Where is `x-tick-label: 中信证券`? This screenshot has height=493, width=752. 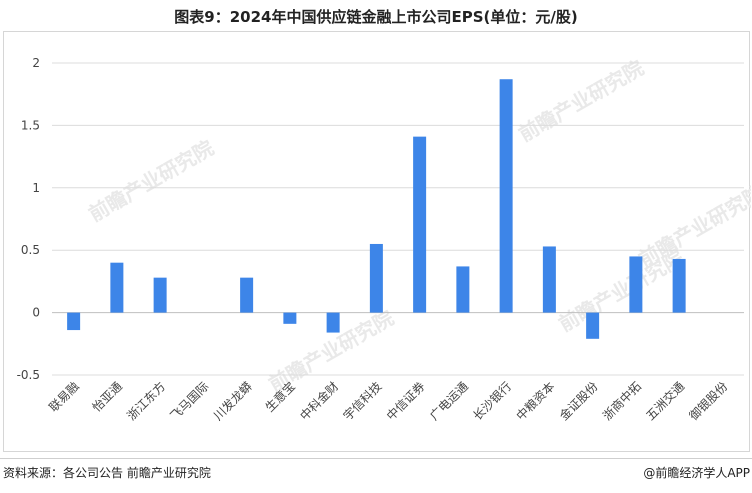
x-tick-label: 中信证券 is located at coordinates (405, 401).